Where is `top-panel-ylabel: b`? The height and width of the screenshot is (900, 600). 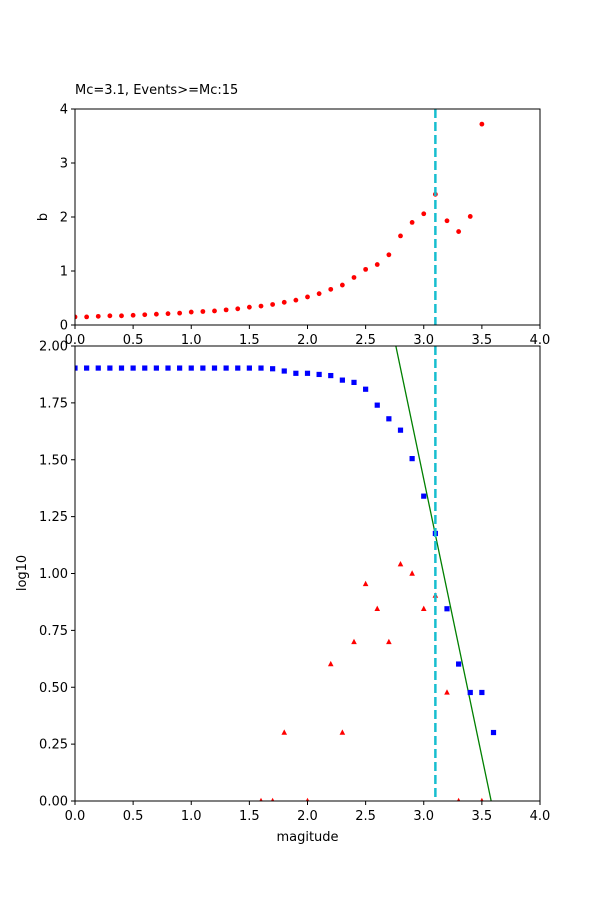
top-panel-ylabel: b is located at coordinates (43, 217).